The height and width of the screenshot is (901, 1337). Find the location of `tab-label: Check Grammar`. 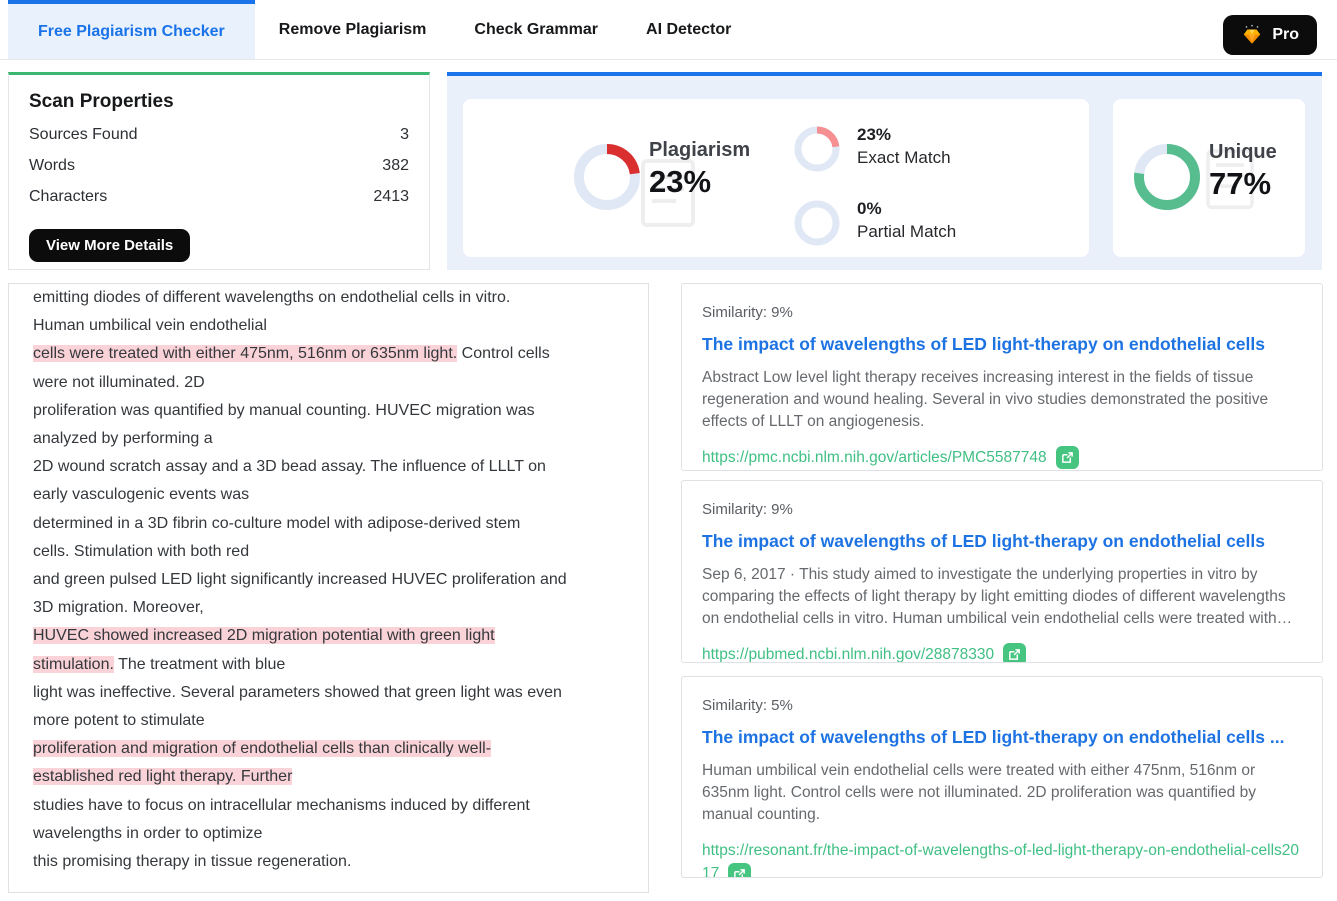

tab-label: Check Grammar is located at coordinates (536, 29).